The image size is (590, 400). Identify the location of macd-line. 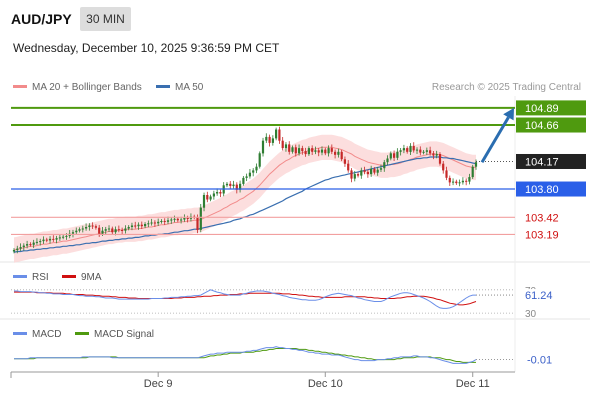
(245, 355).